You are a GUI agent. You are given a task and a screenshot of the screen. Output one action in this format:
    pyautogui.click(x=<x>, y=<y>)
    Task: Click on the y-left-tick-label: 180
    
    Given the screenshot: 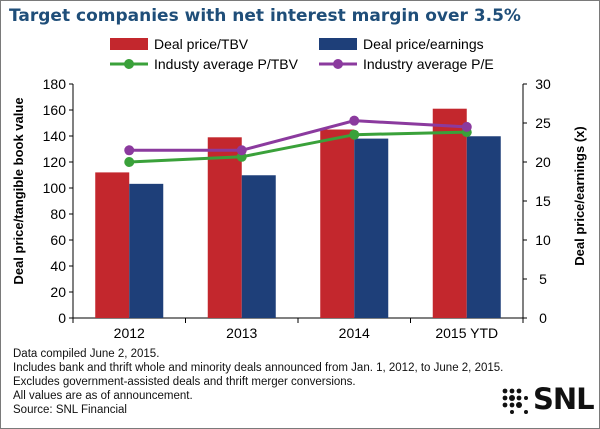 What is the action you would take?
    pyautogui.click(x=55, y=84)
    